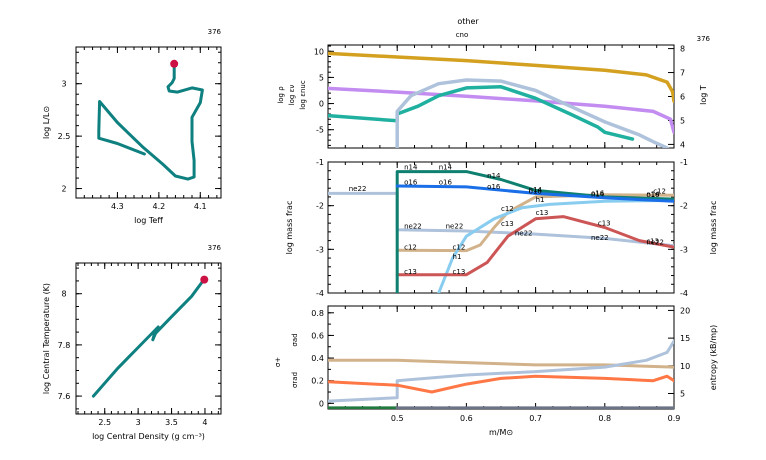 The height and width of the screenshot is (460, 766). I want to click on series-h1, so click(555, 245).